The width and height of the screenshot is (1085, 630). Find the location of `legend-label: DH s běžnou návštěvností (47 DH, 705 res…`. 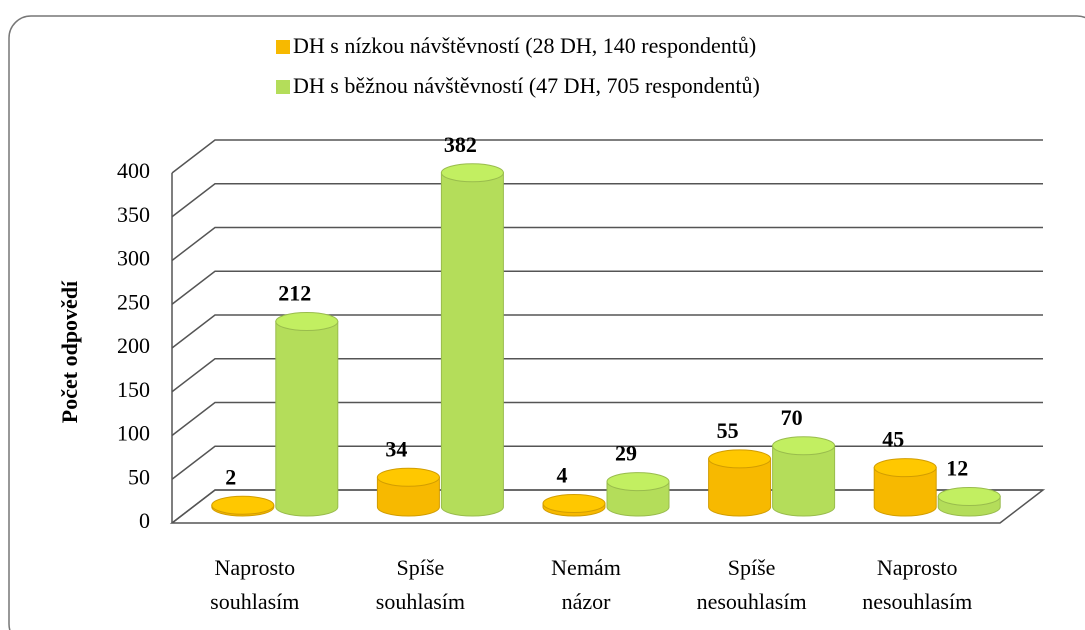

legend-label: DH s běžnou návštěvností (47 DH, 705 res… is located at coordinates (526, 85).